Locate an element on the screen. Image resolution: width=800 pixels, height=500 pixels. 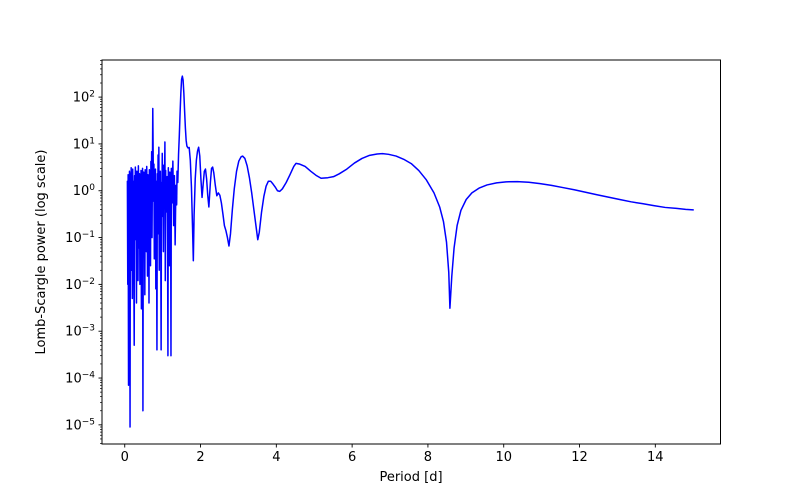
y-tick-exponent: −1 is located at coordinates (88, 235).